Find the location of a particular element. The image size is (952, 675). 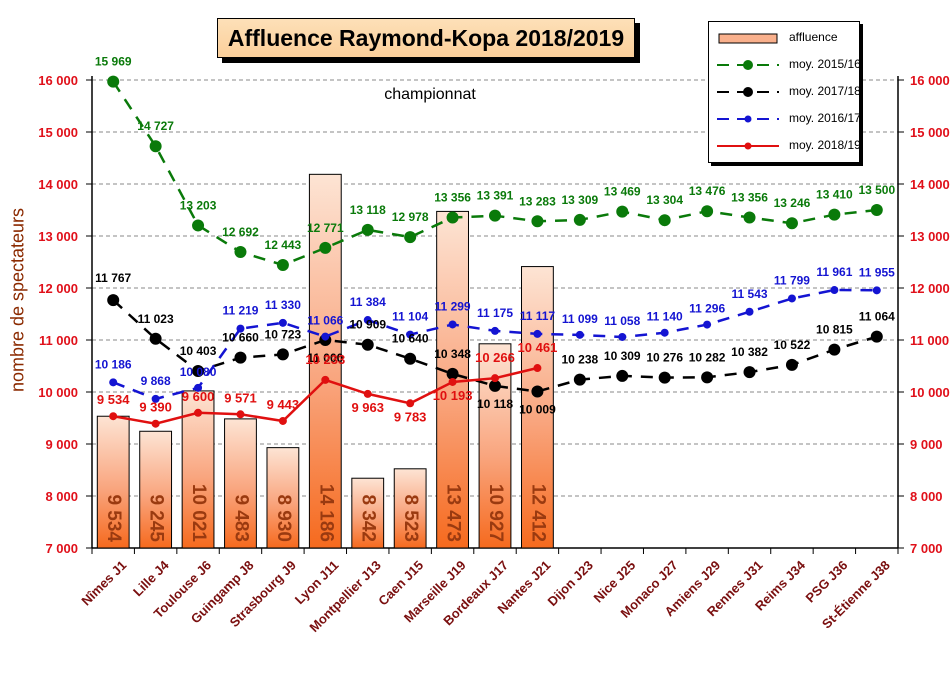

data-label: 9 390 is located at coordinates (155, 407).